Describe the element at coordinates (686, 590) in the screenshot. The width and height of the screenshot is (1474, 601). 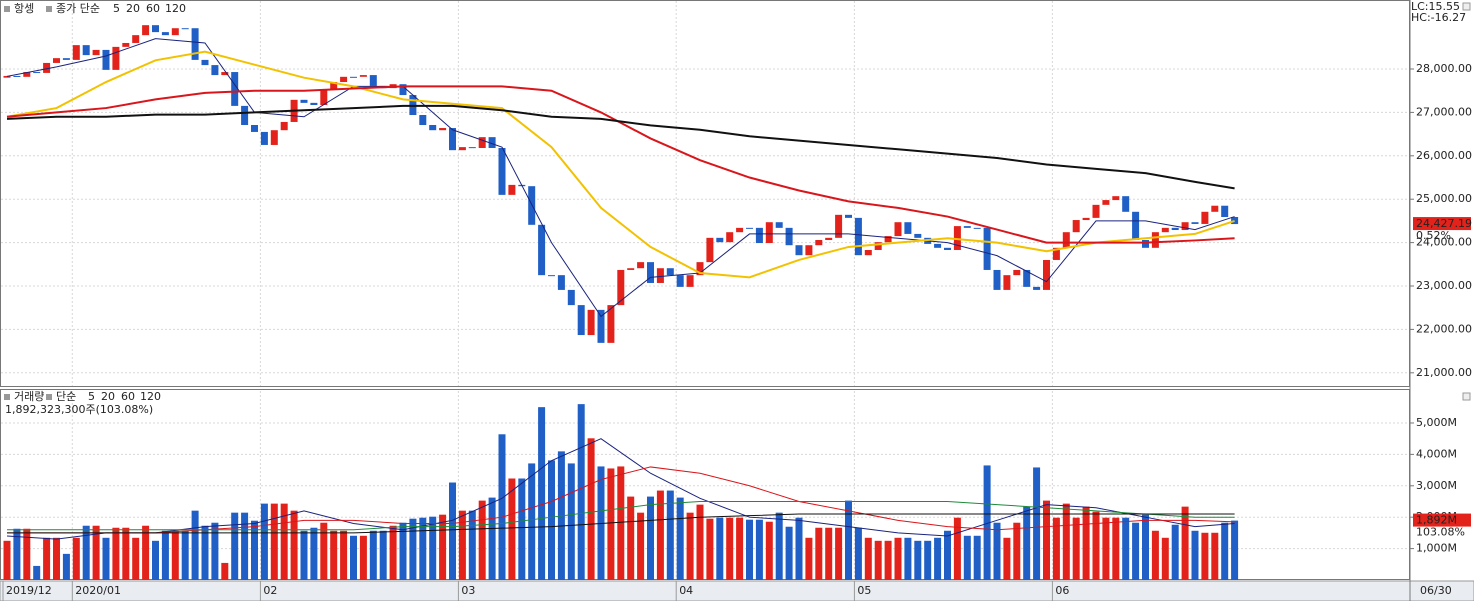
I see `date-label: 04` at that location.